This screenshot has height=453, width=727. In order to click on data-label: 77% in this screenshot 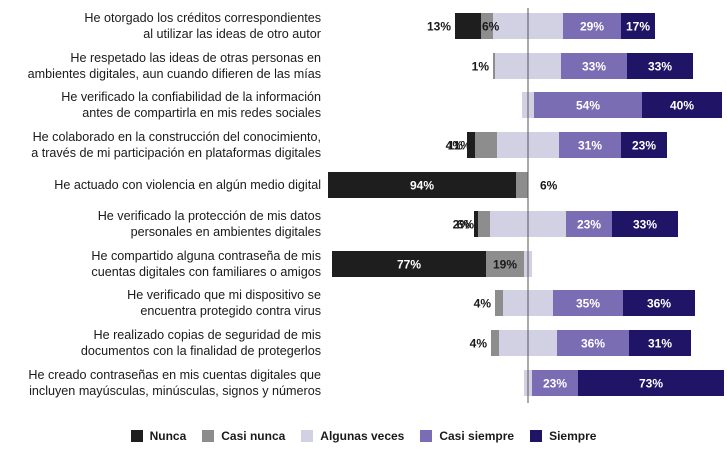, I will do `click(409, 265)`.